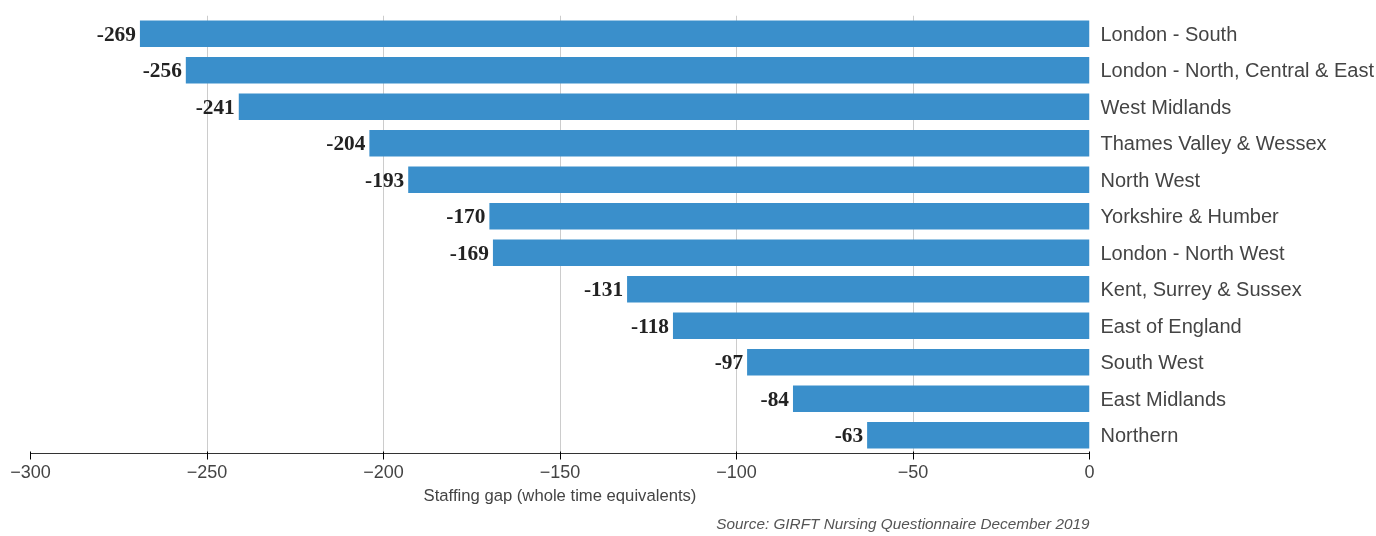  Describe the element at coordinates (207, 471) in the screenshot. I see `x-tick-label: −250` at that location.